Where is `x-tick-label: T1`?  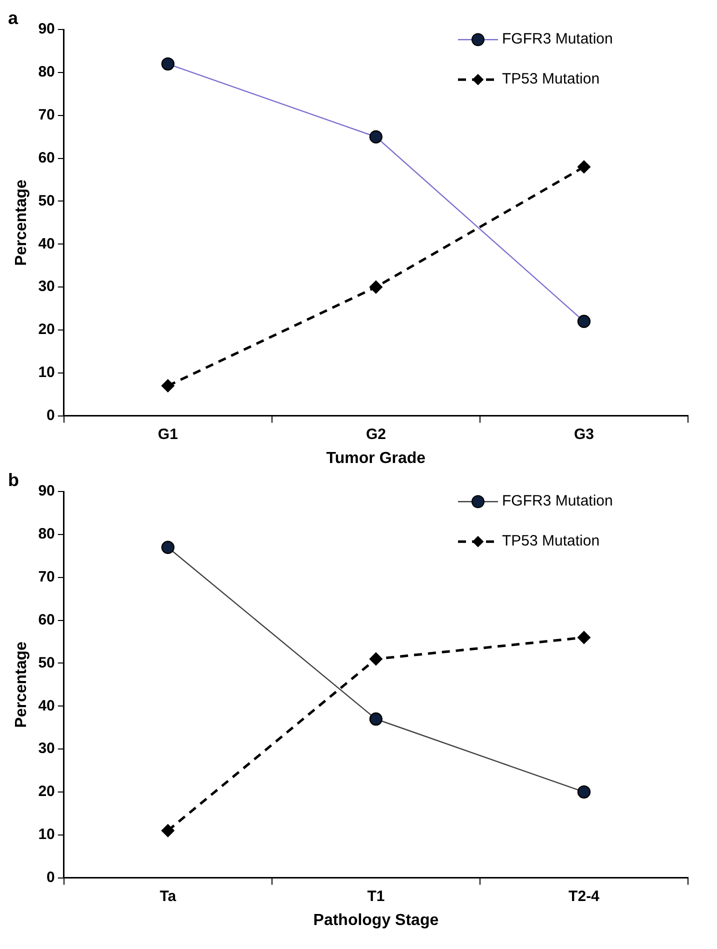 x-tick-label: T1 is located at coordinates (376, 896).